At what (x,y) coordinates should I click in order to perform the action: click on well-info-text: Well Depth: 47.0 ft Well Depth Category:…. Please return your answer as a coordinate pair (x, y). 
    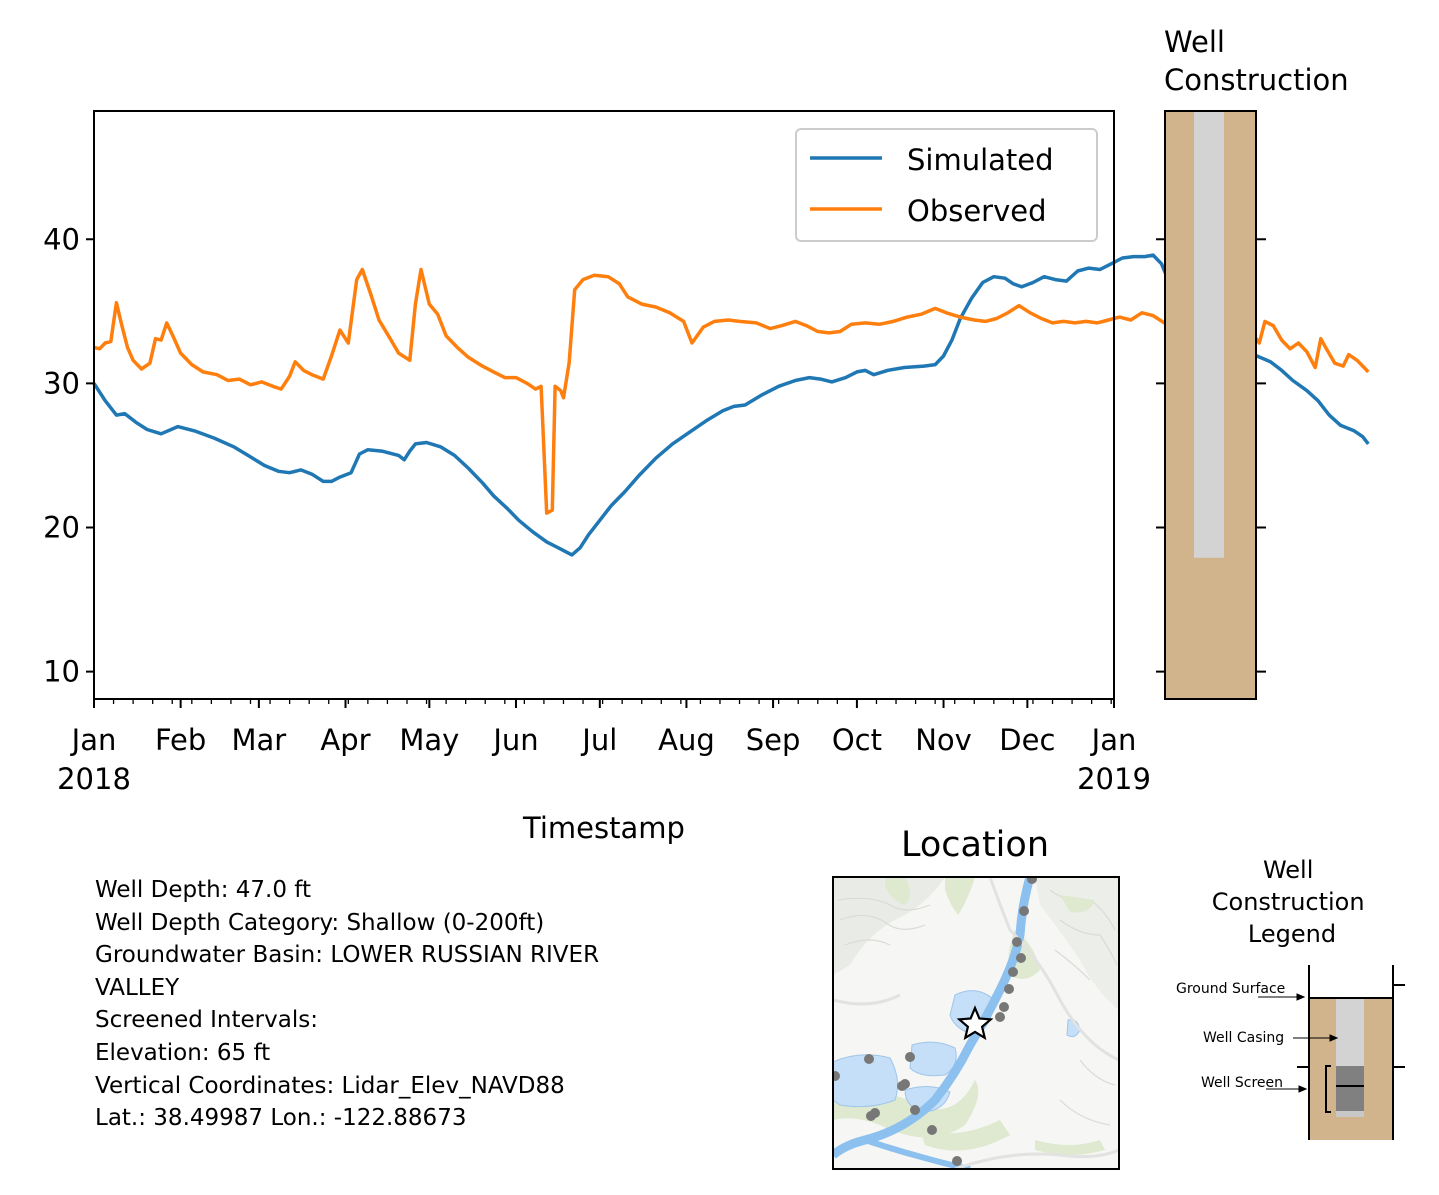
    Looking at the image, I should click on (347, 1004).